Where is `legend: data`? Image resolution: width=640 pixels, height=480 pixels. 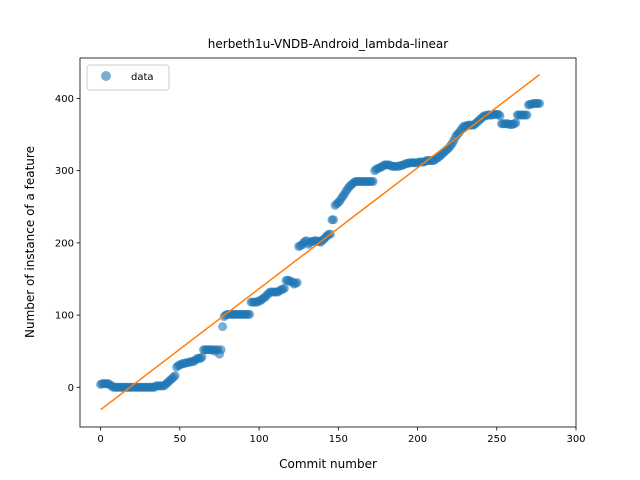 legend: data is located at coordinates (128, 77).